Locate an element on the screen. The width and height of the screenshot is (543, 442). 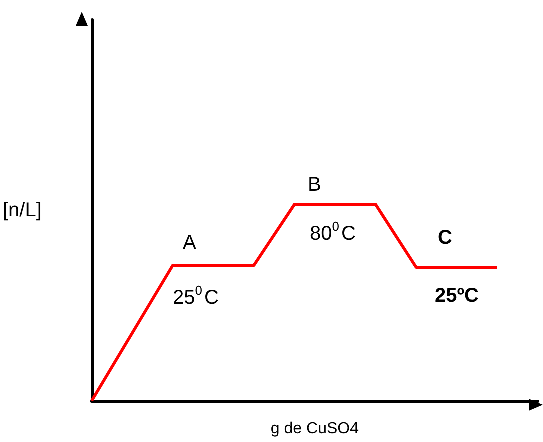
annotation: A is located at coordinates (190, 243).